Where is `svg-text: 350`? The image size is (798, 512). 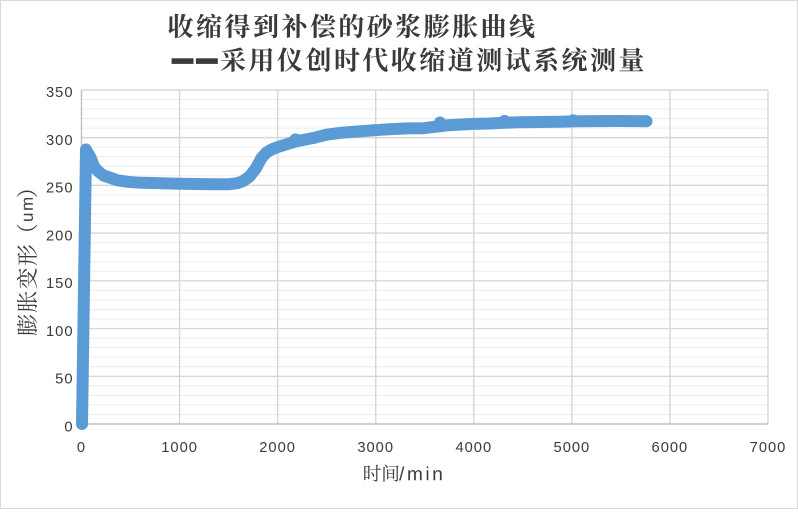 svg-text: 350 is located at coordinates (60, 93).